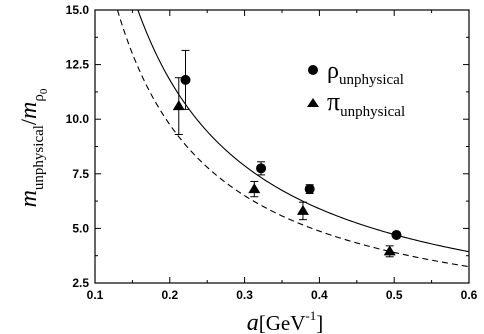 Image resolution: width=484 pixels, height=334 pixels. I want to click on legend-pi-label: πunphysical, so click(366, 103).